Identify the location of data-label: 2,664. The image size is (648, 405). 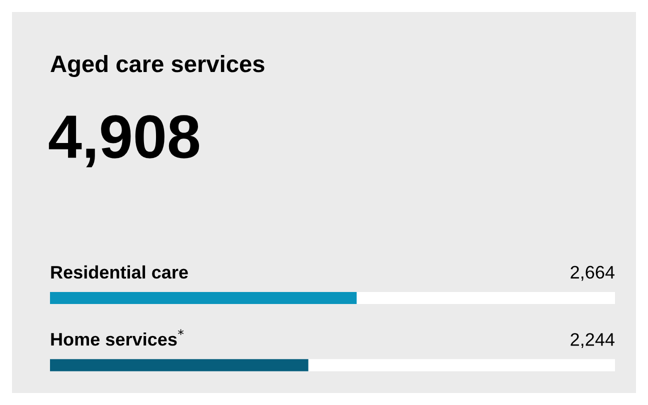
(592, 273).